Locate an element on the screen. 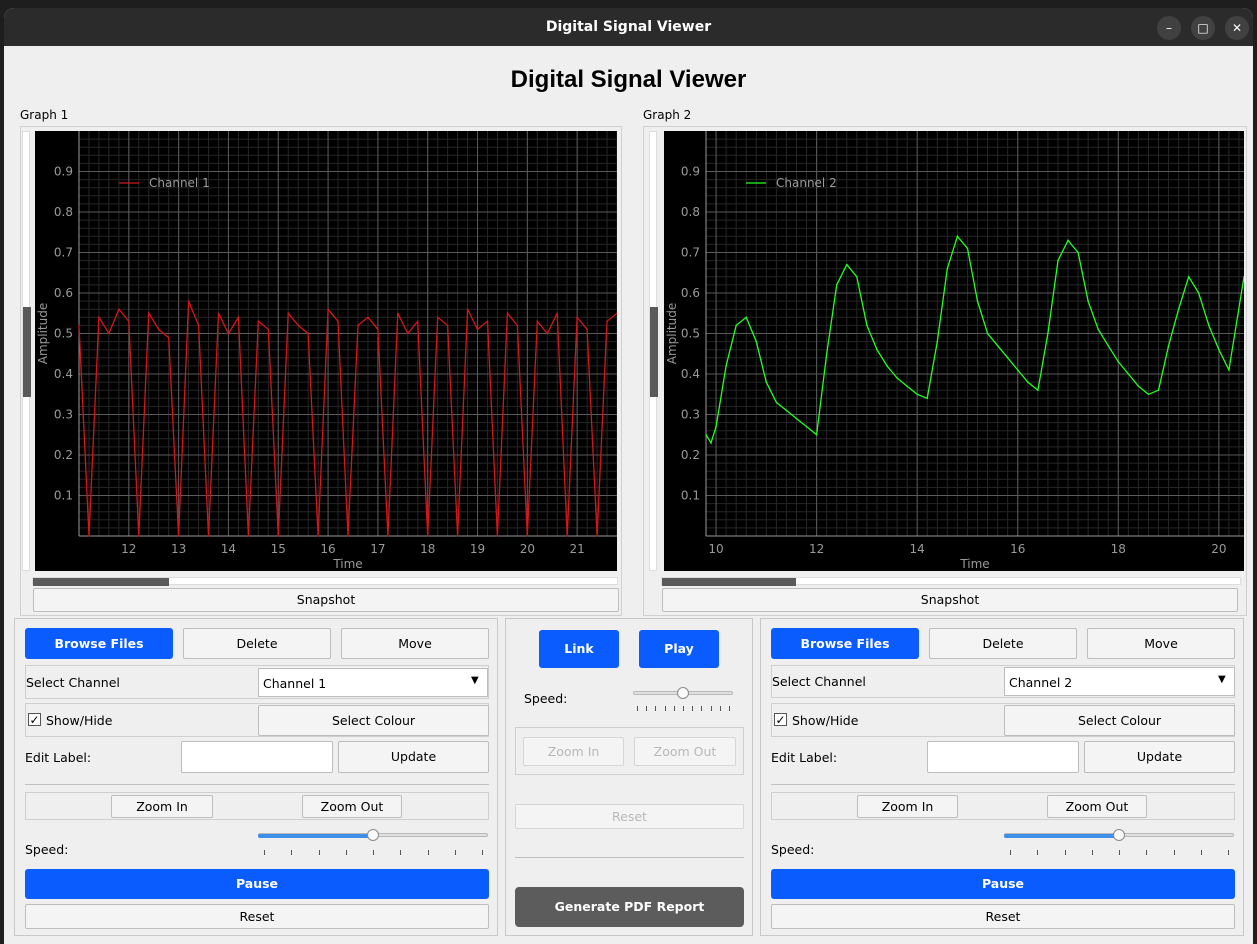  linked-reset-button: Reset is located at coordinates (629, 816).